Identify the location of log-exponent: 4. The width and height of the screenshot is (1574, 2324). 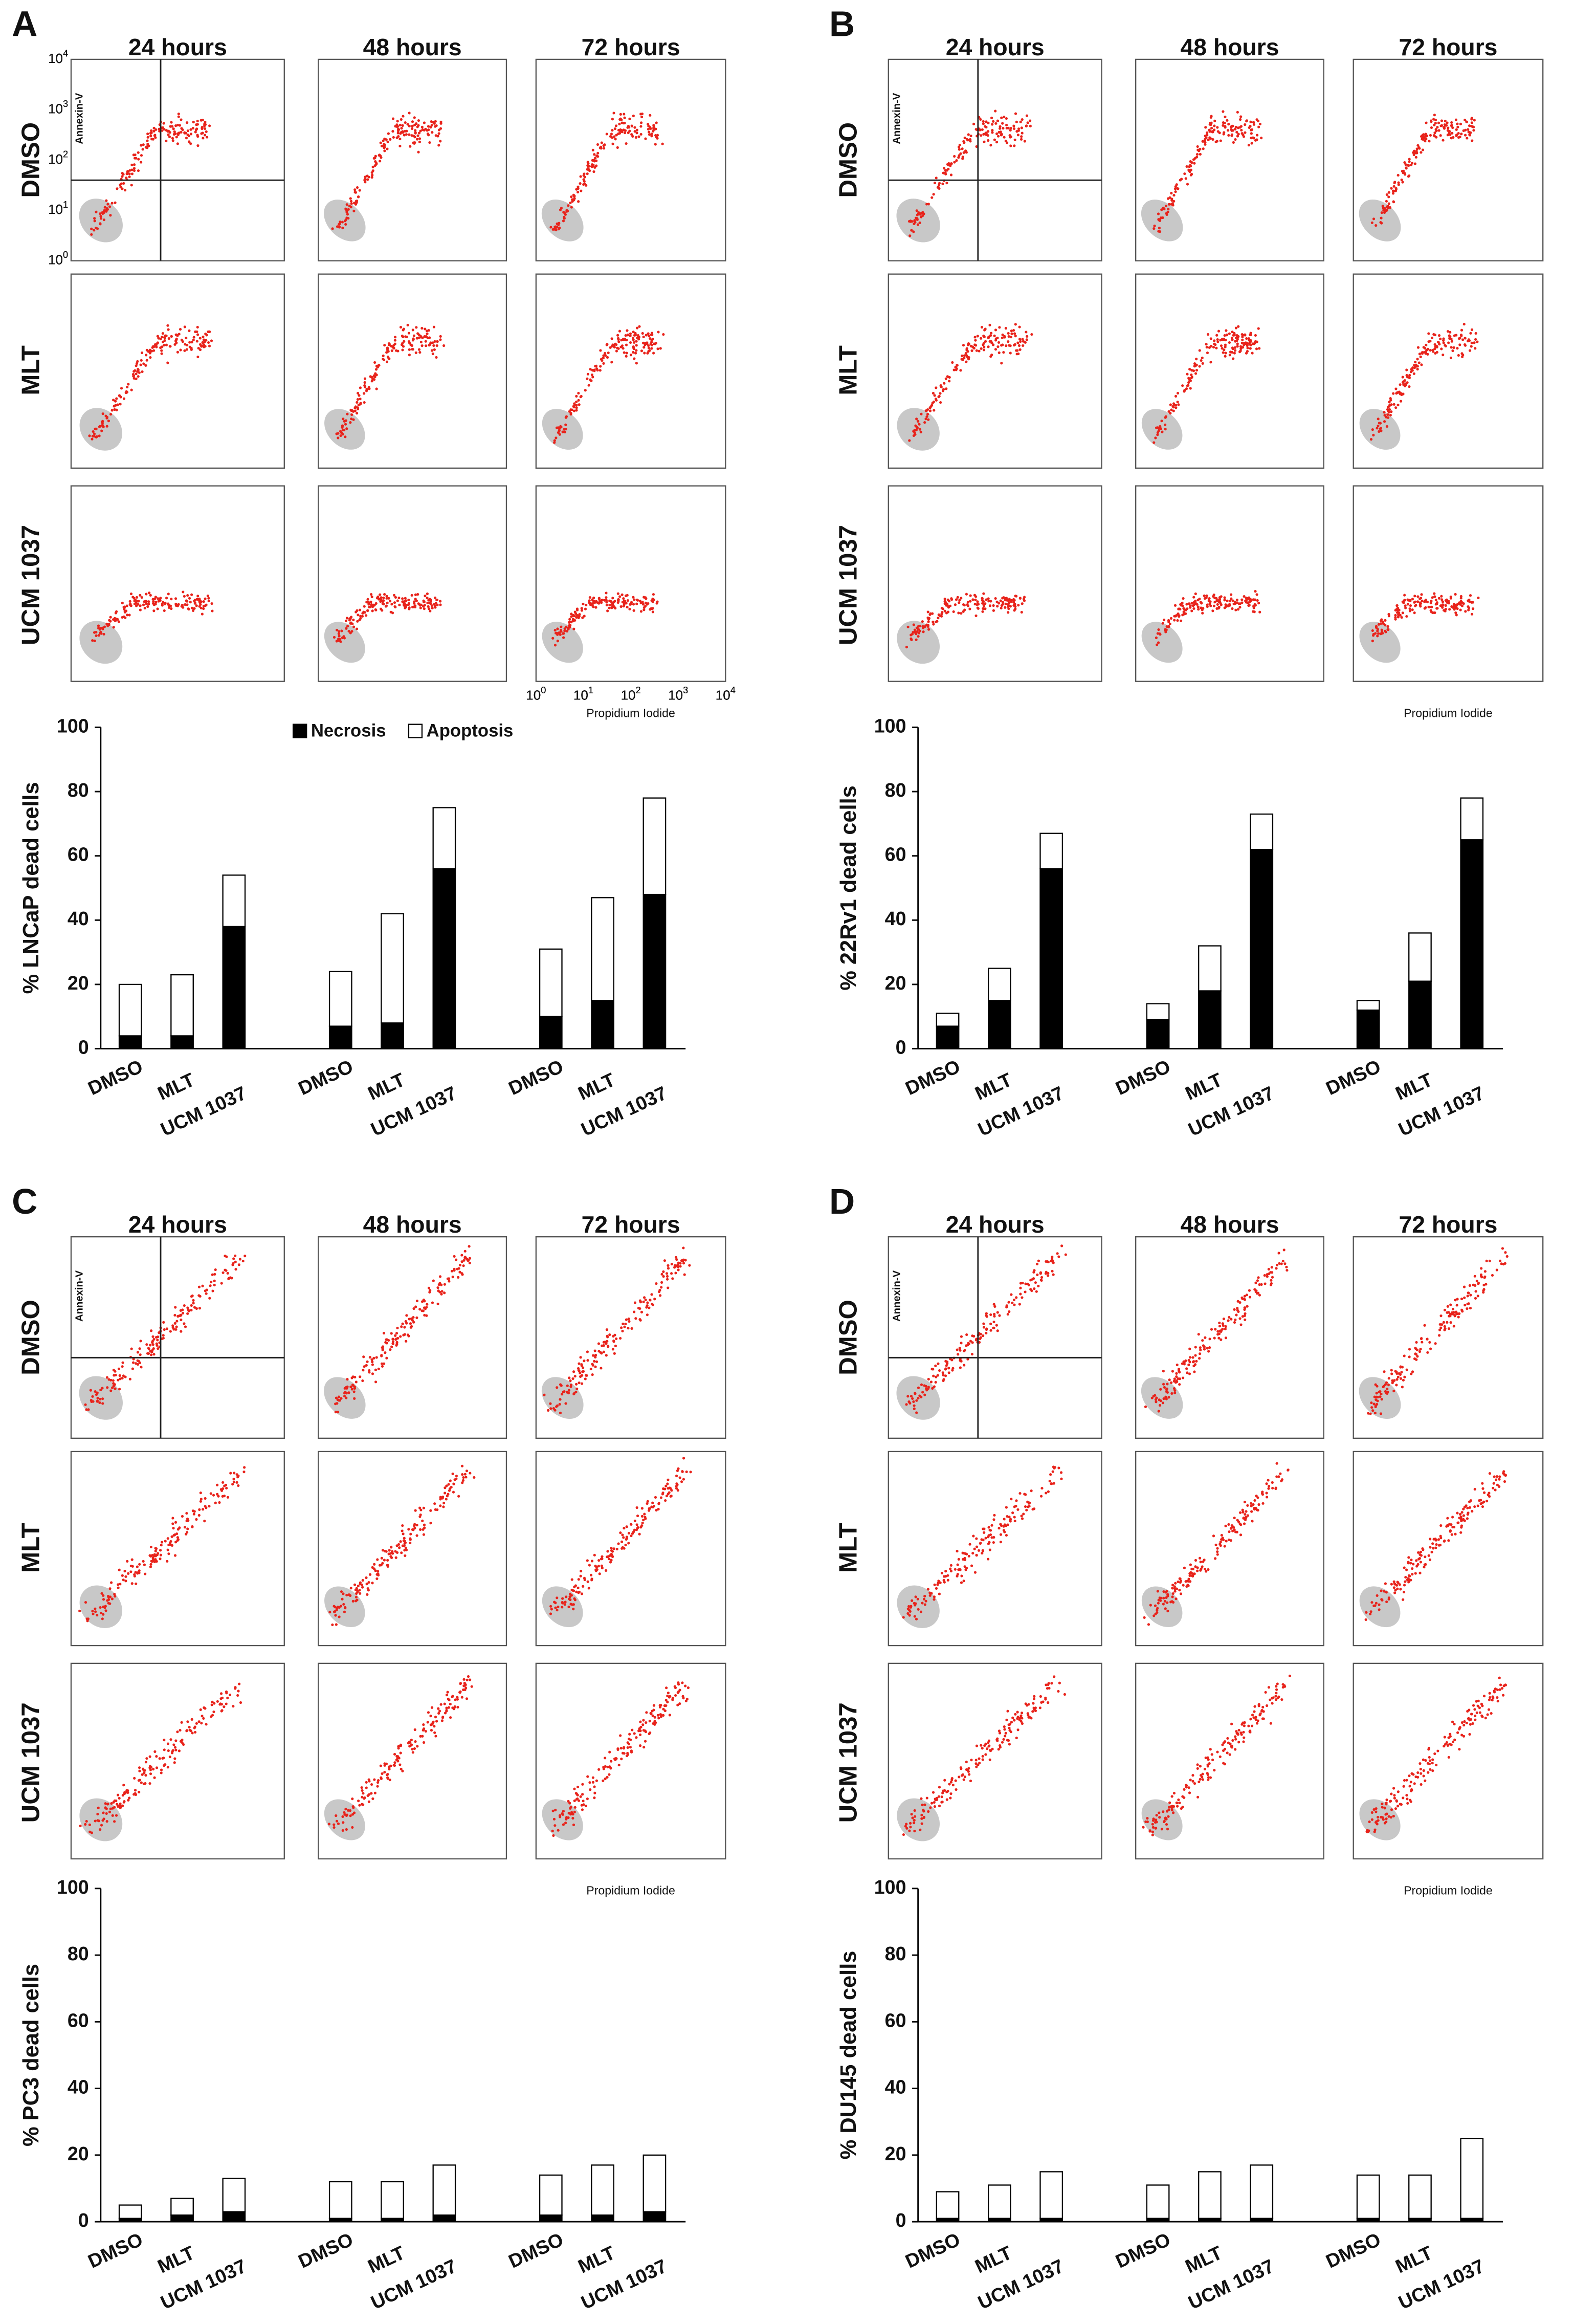
(66, 53).